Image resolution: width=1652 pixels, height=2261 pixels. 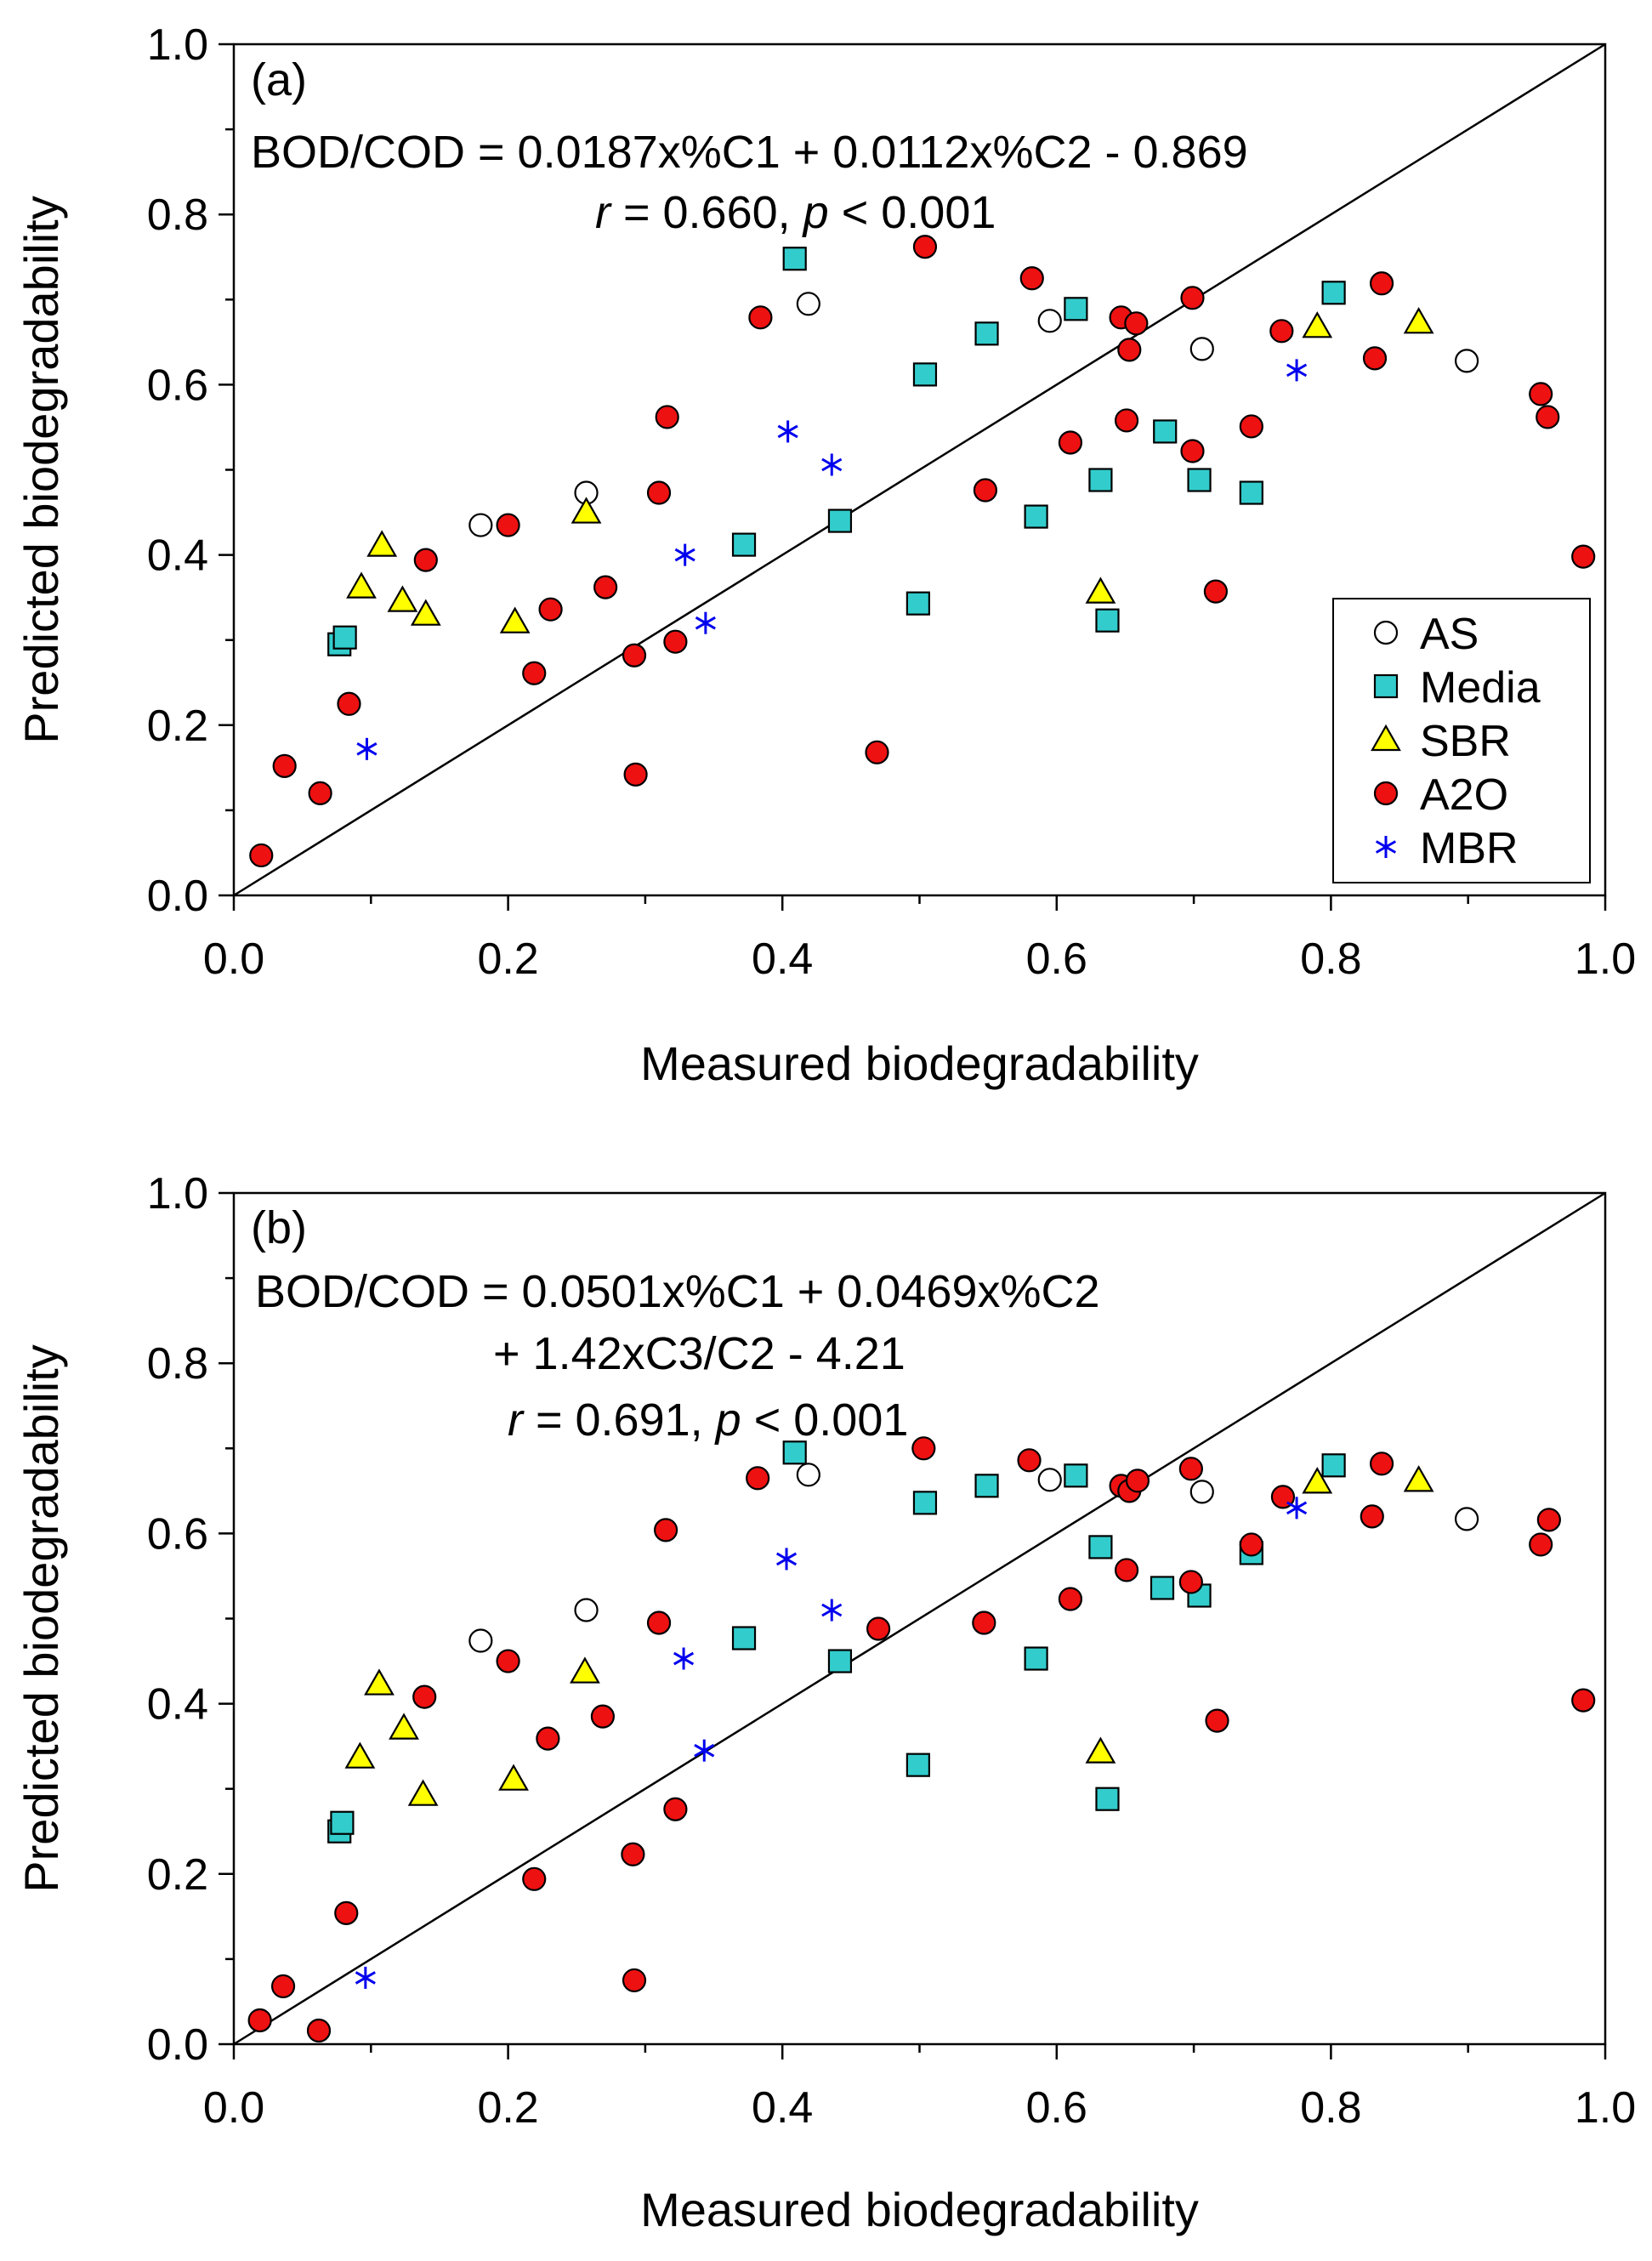 What do you see at coordinates (41, 1618) in the screenshot?
I see `y-axis-label: Predicted biodegradability` at bounding box center [41, 1618].